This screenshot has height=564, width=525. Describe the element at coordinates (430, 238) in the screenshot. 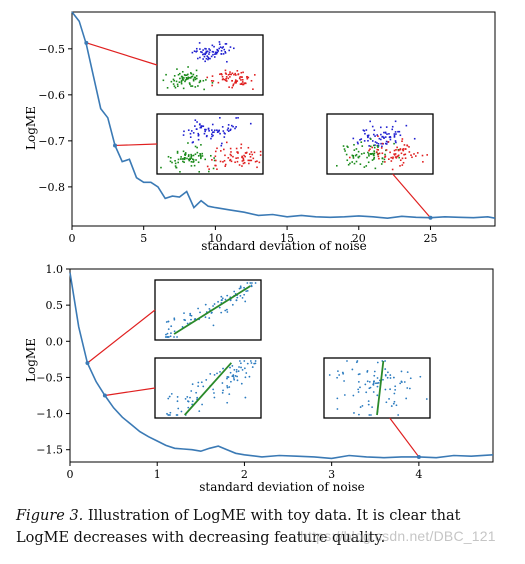

I see `top-x-tick-label: 25` at that location.